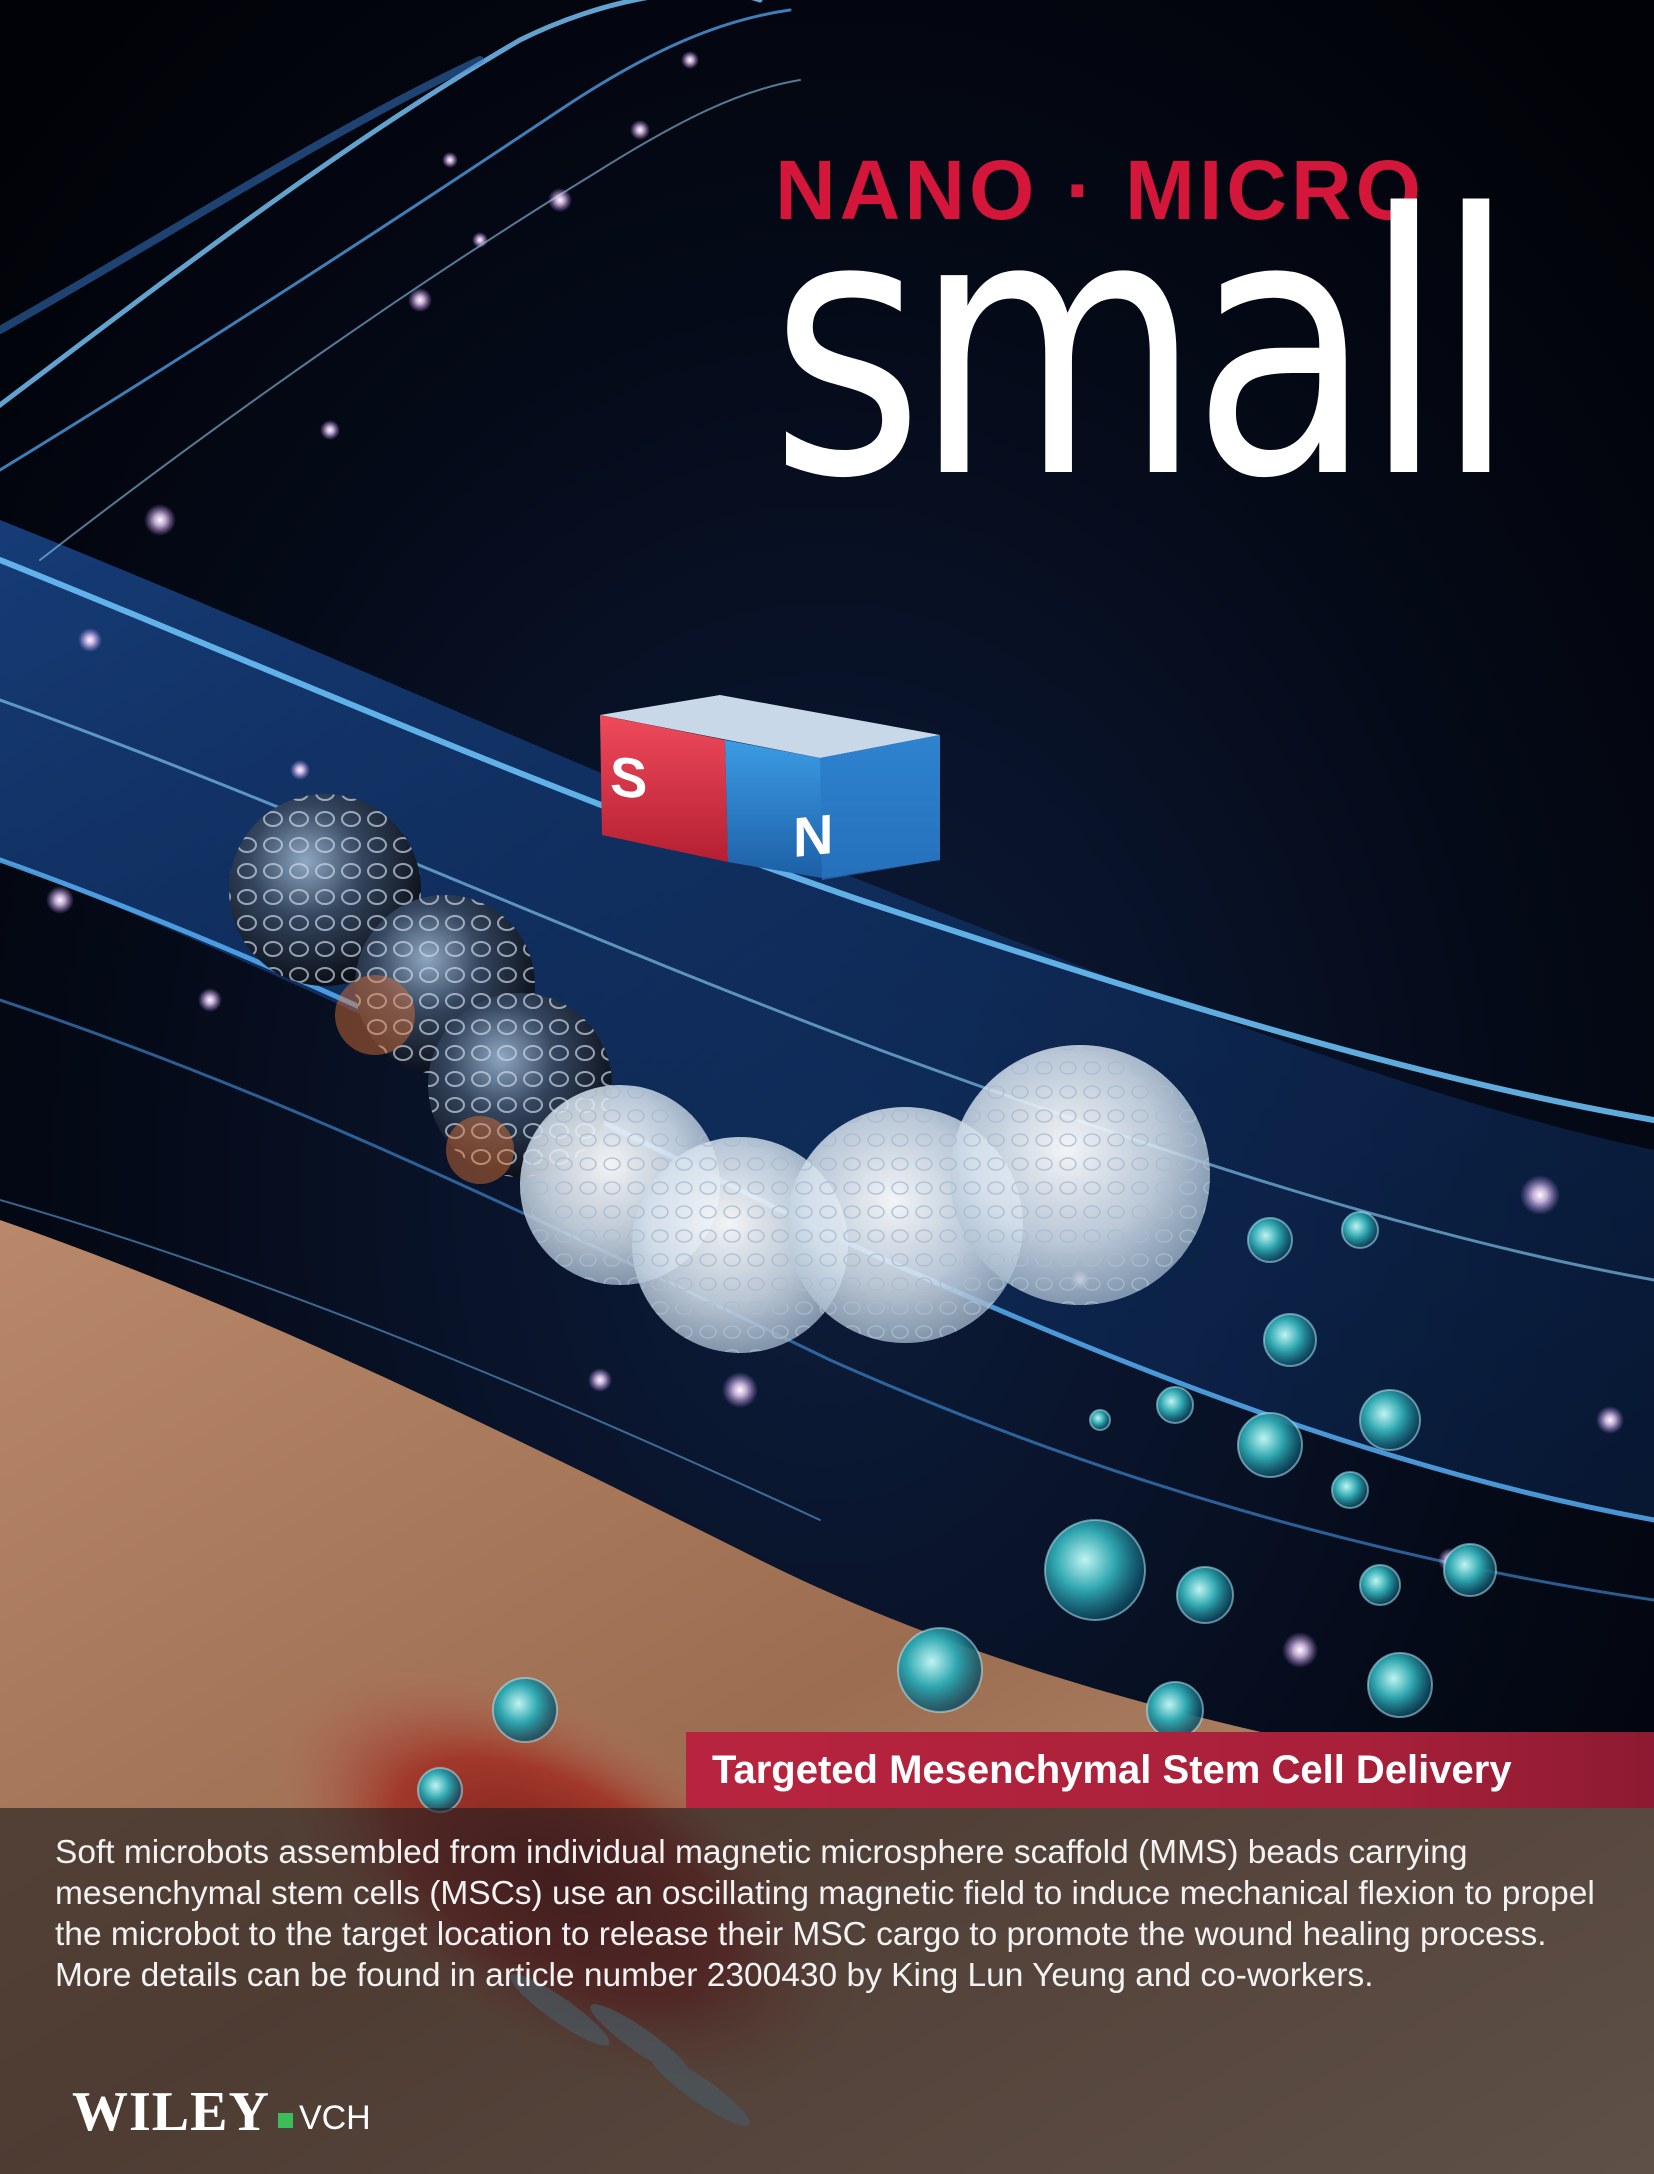 This screenshot has width=1654, height=2174. What do you see at coordinates (865, 1199) in the screenshot?
I see `scaffold-beads` at bounding box center [865, 1199].